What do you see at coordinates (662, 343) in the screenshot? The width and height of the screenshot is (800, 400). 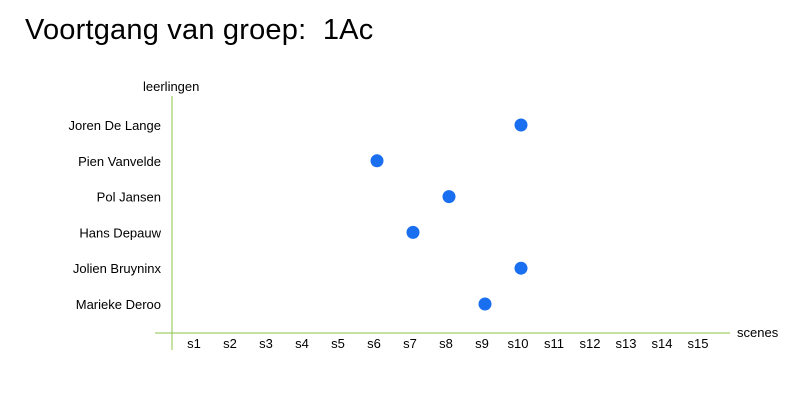 I see `x-tick-label: s14` at bounding box center [662, 343].